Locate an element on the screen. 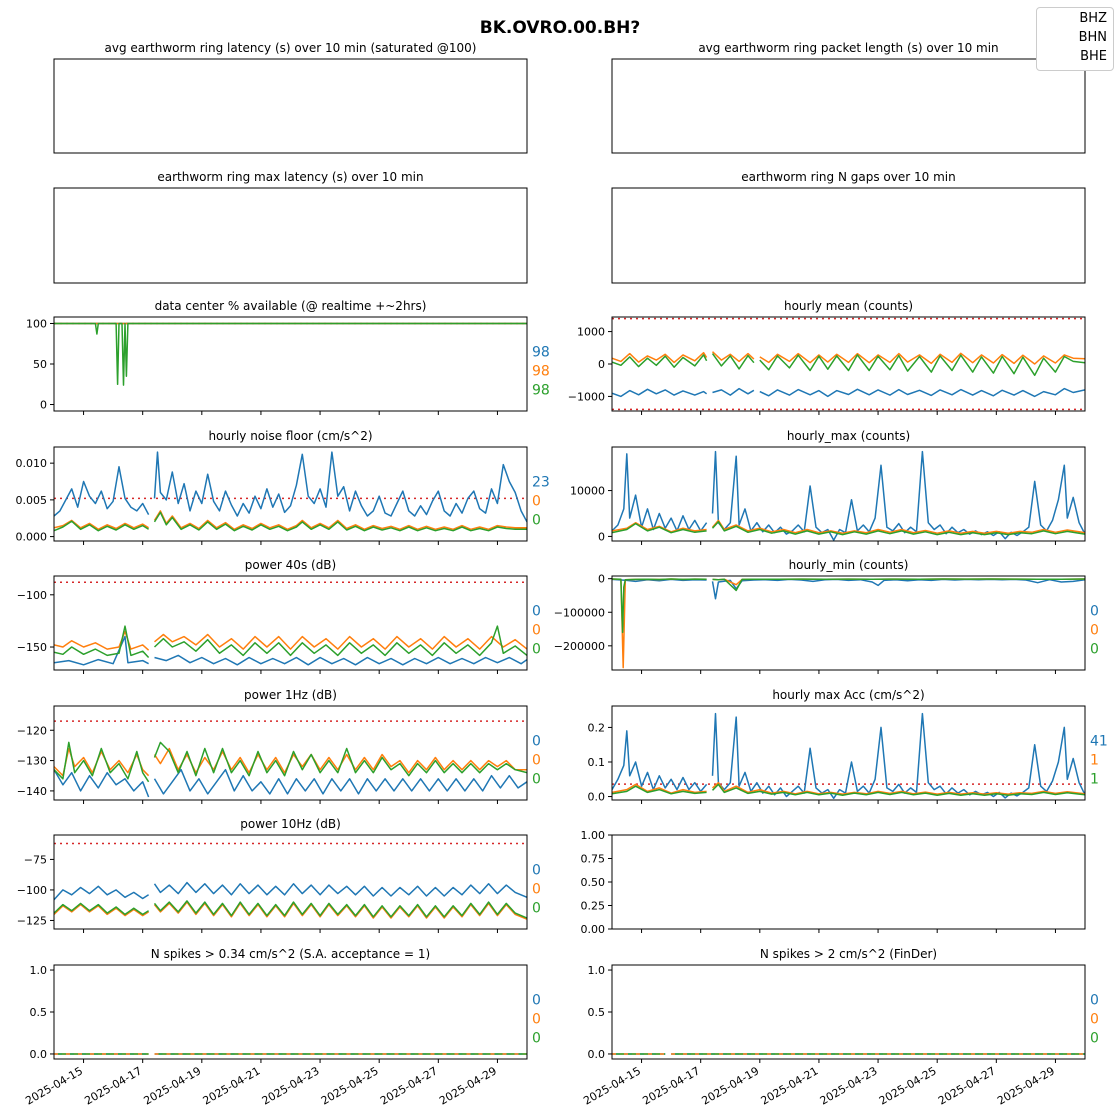  y-tick-label: 0.75 is located at coordinates (593, 859).